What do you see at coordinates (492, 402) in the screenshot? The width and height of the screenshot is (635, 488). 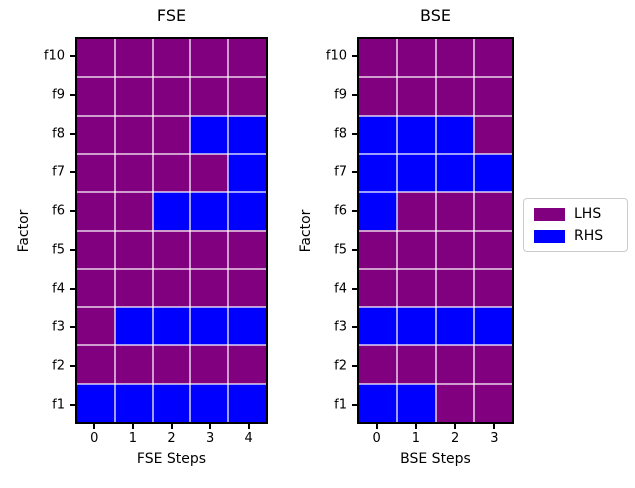 I see `cell-f1-step3` at bounding box center [492, 402].